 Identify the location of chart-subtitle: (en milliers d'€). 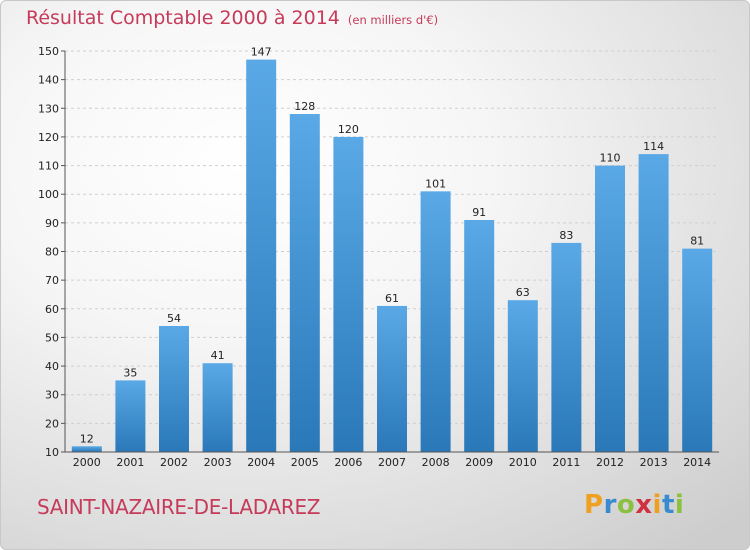
(393, 20).